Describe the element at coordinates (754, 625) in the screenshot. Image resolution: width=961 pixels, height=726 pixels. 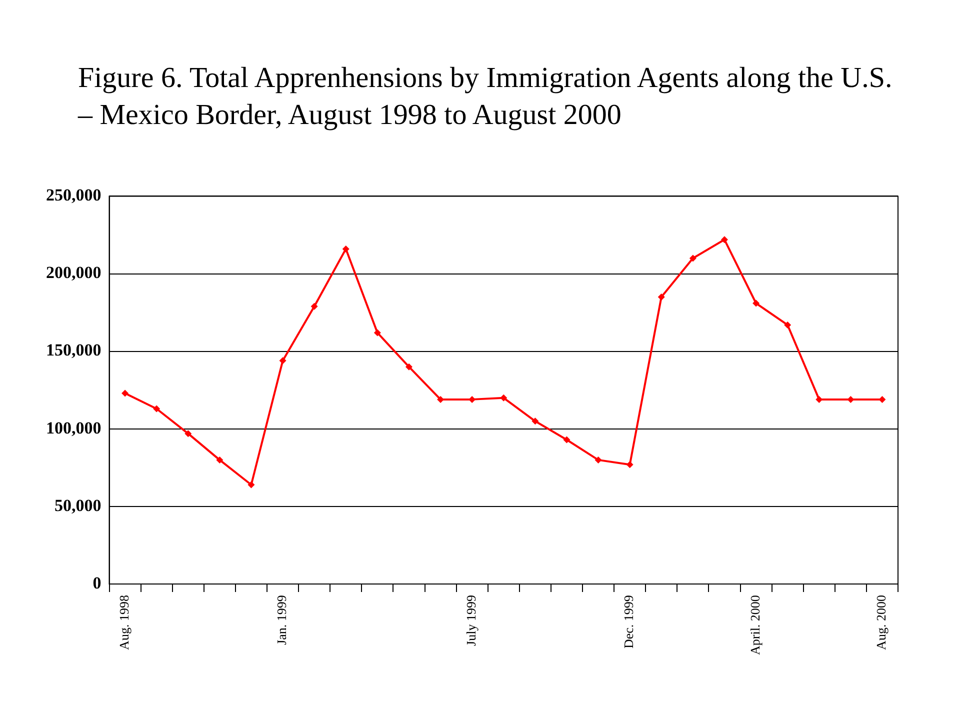
I see `x-tick-label: April. 2000` at that location.